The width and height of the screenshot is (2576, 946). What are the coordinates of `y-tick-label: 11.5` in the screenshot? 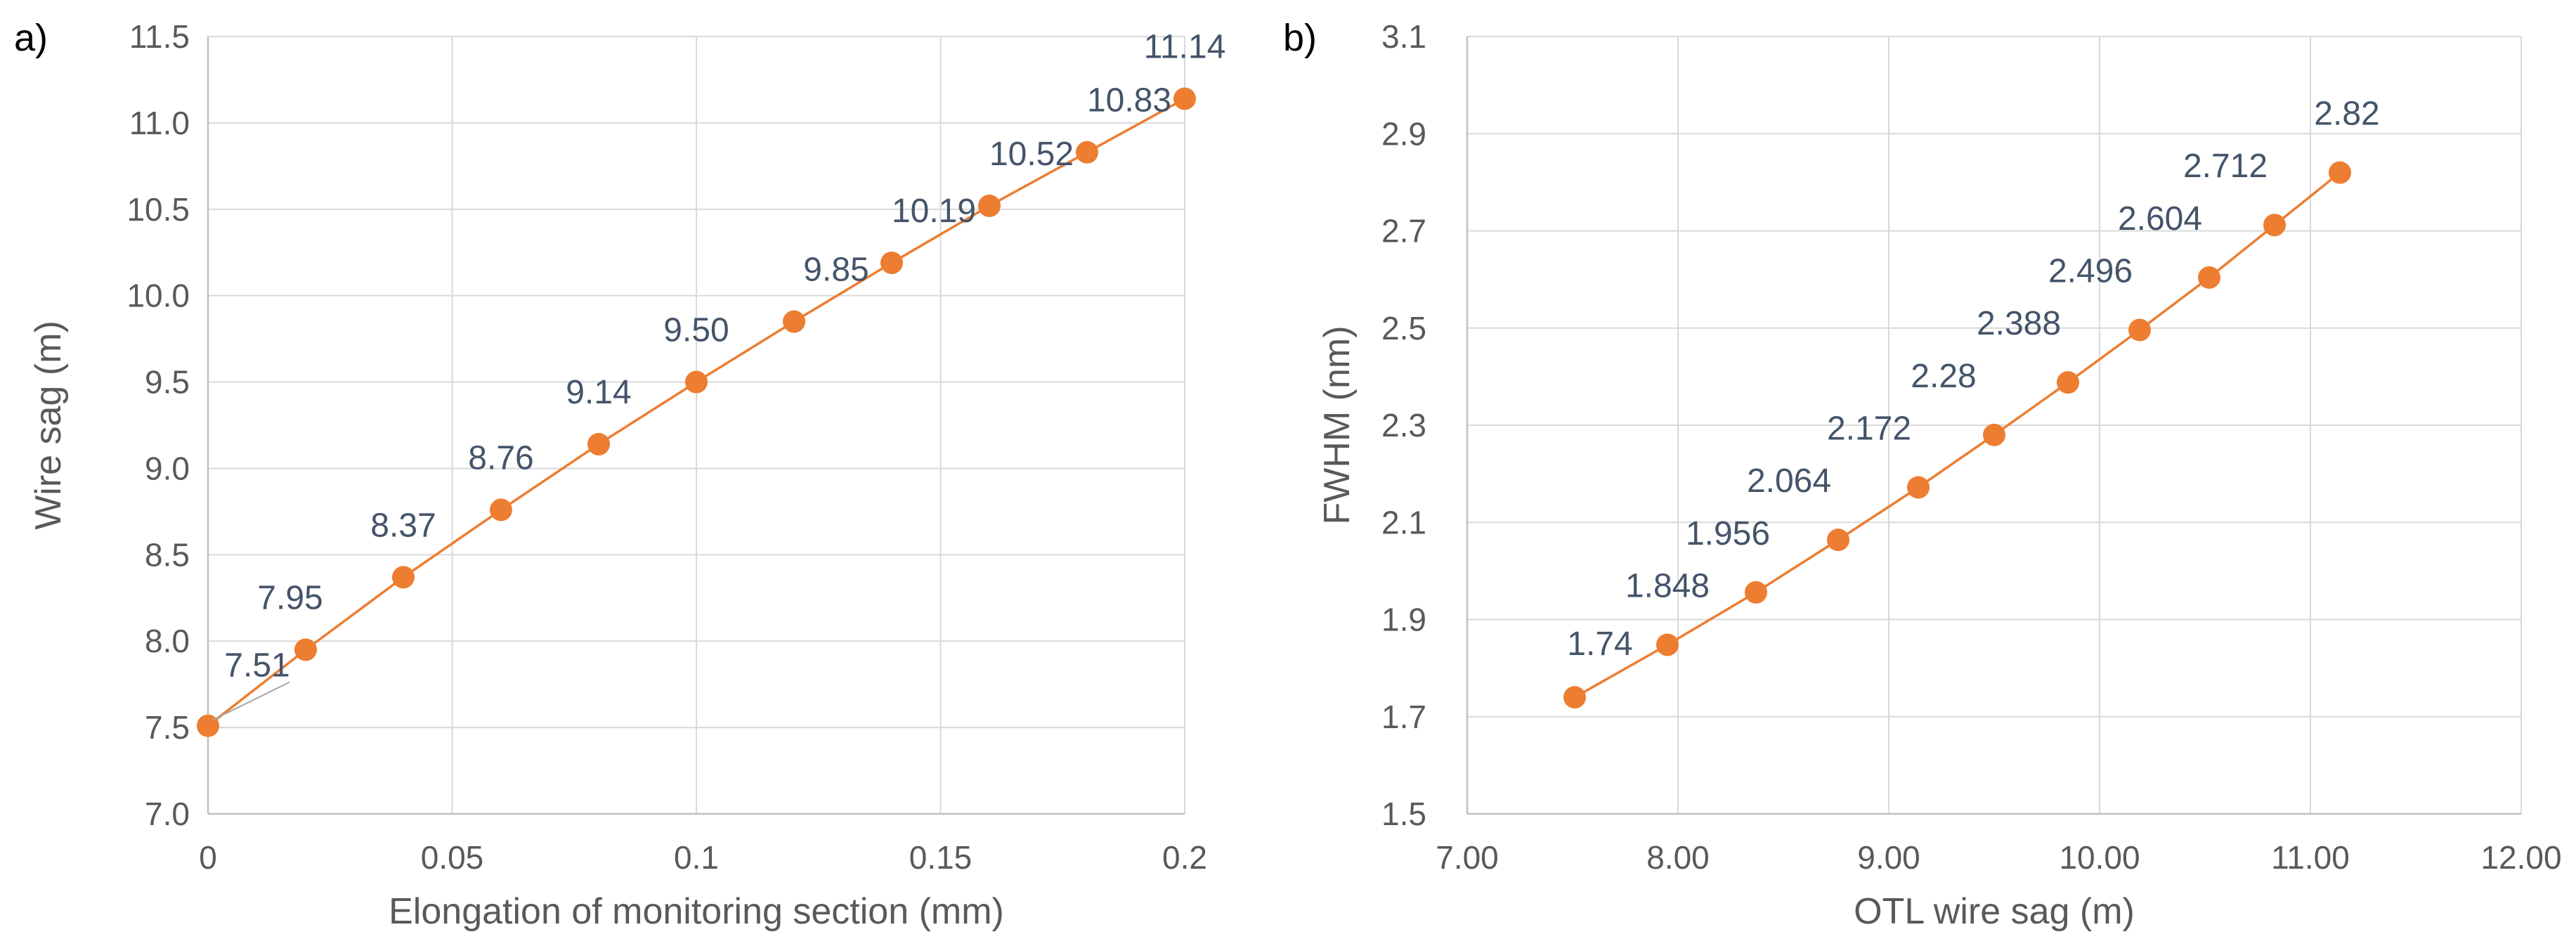 It's located at (159, 36).